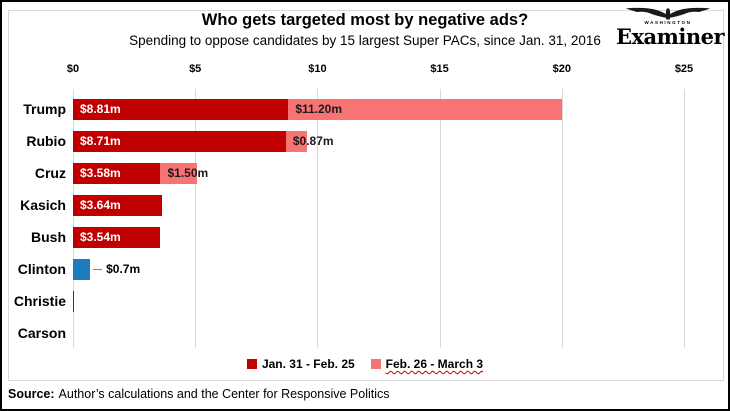 This screenshot has height=411, width=730. I want to click on category-label-bush: Bush, so click(48, 237).